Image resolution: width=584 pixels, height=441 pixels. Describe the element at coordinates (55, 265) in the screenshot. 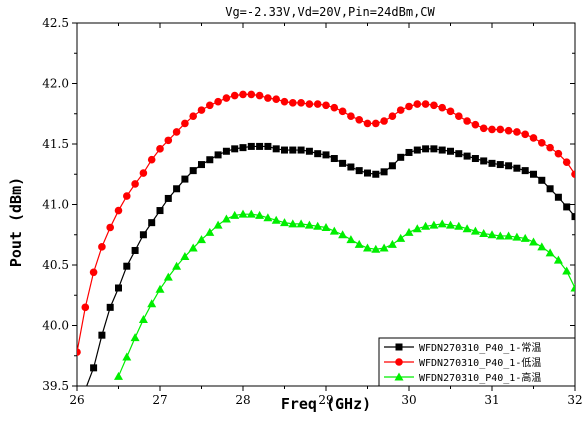

I see `y-tick-label: 40.5` at that location.